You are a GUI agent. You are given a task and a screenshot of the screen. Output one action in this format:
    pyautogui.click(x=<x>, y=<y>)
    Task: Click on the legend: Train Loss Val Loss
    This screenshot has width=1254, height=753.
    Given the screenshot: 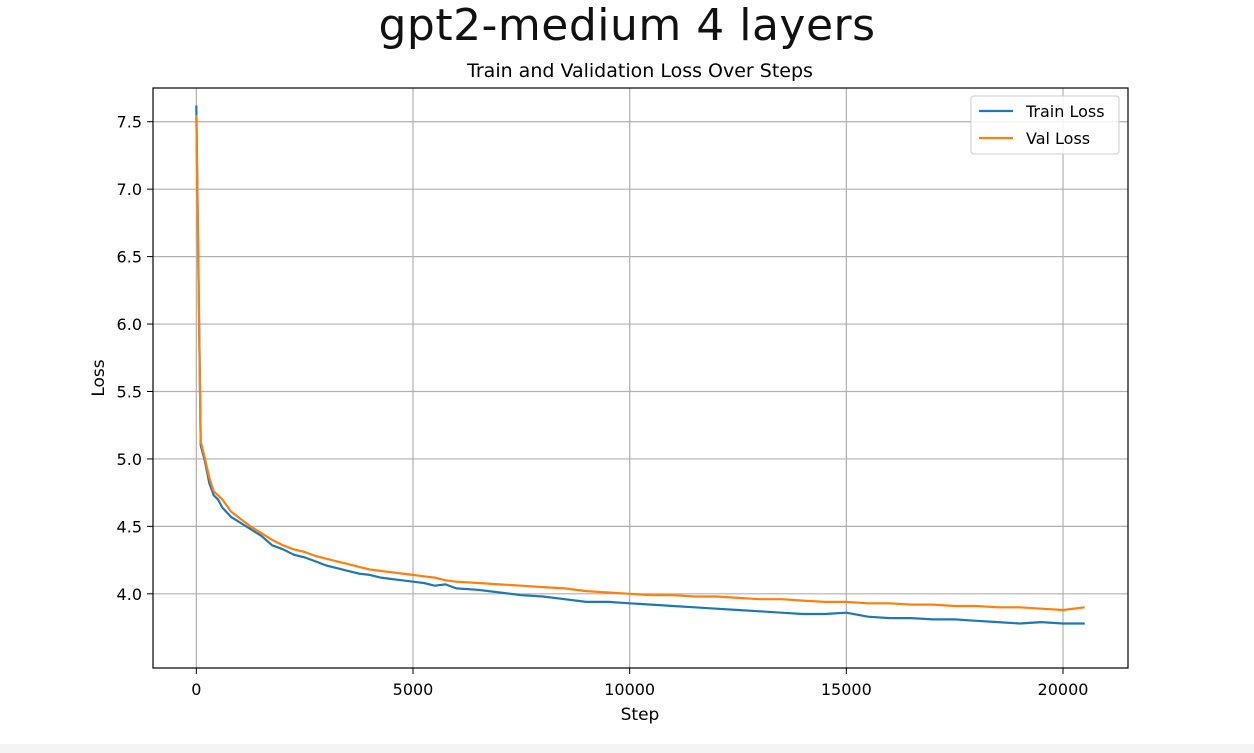 What is the action you would take?
    pyautogui.click(x=1045, y=125)
    